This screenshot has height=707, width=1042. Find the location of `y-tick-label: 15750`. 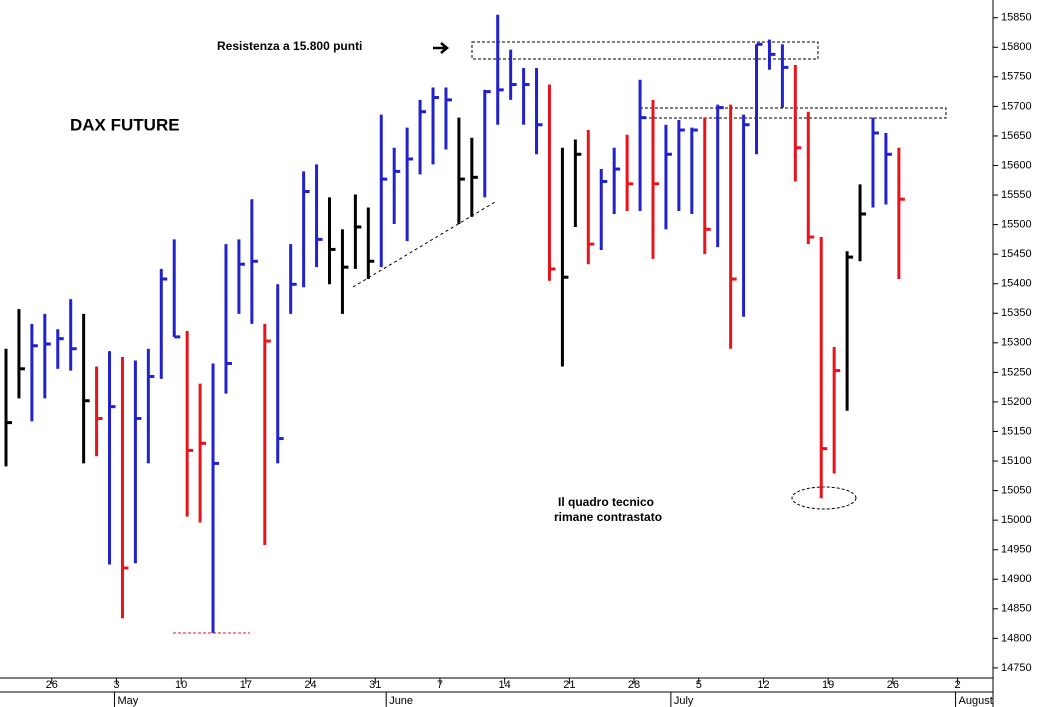

y-tick-label: 15750 is located at coordinates (1016, 77).